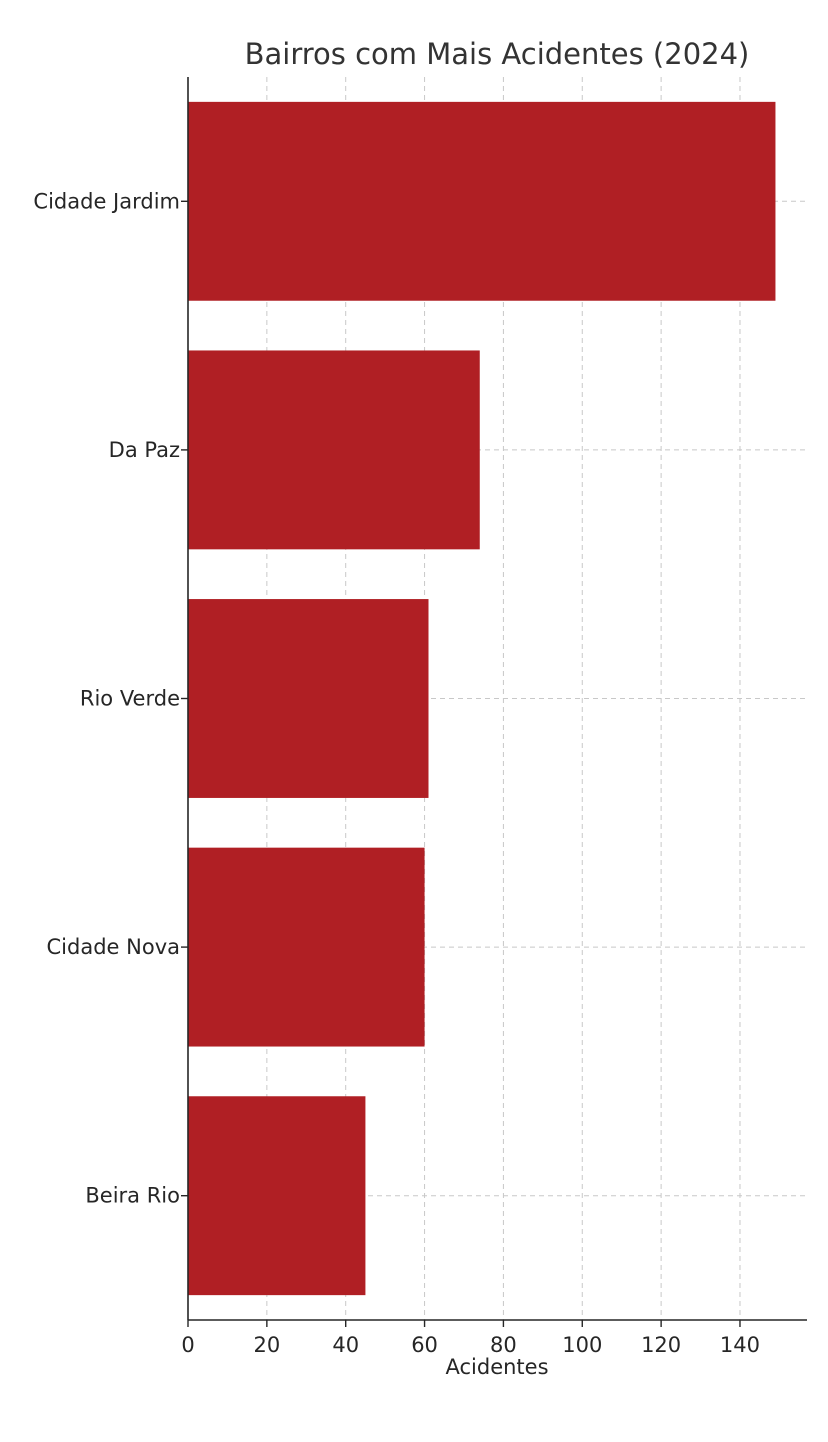  I want to click on x-tick-label: 100, so click(582, 1345).